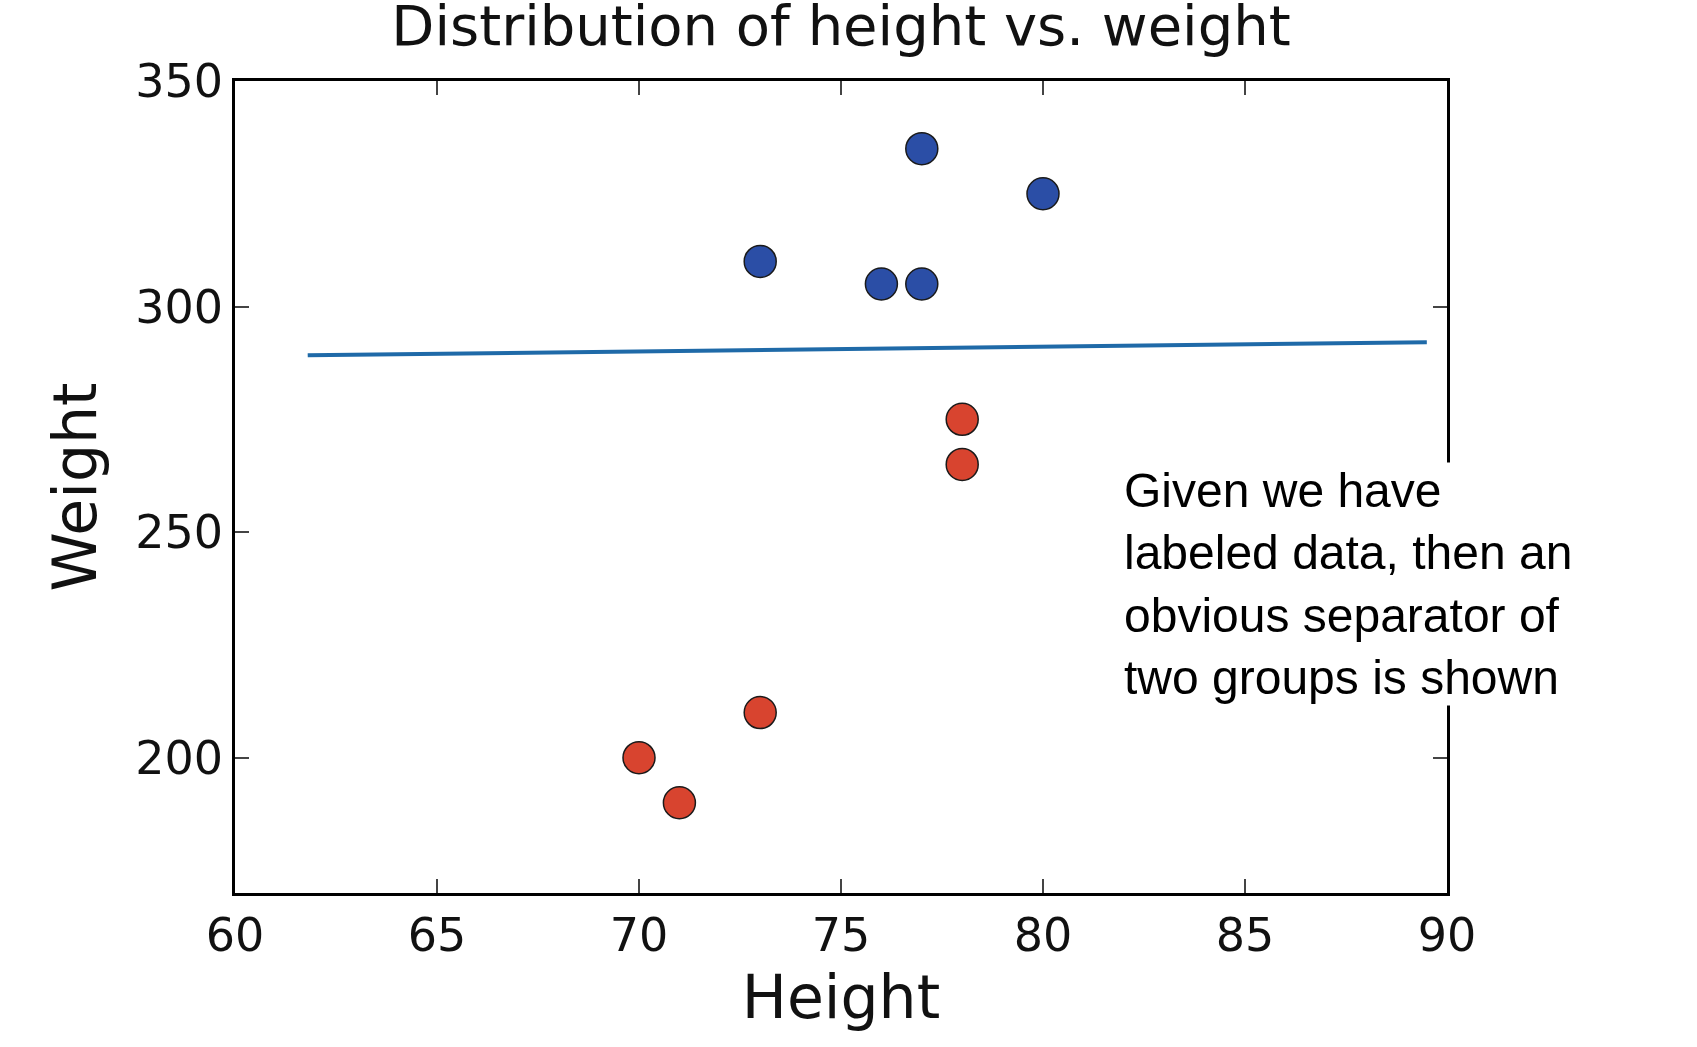 This screenshot has height=1047, width=1697. What do you see at coordinates (437, 934) in the screenshot?
I see `x-tick-label: 65` at bounding box center [437, 934].